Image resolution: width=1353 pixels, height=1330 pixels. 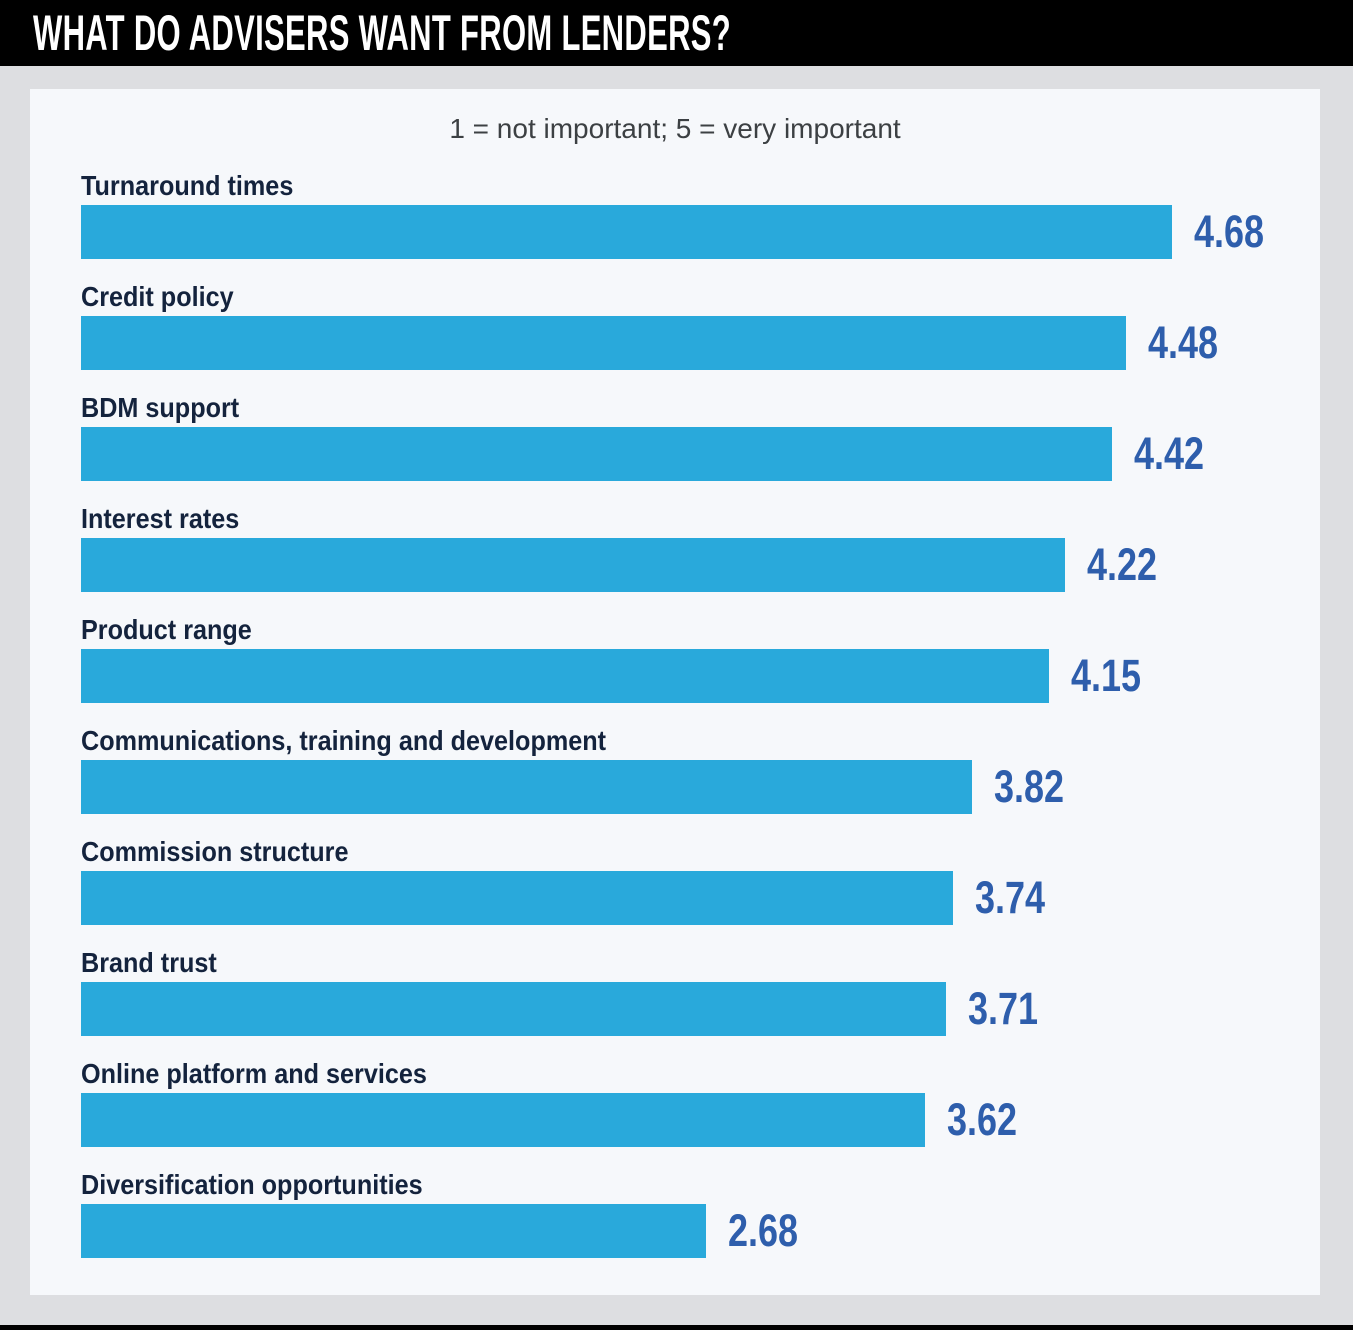 I want to click on bar-track: 4.68, so click(x=672, y=232).